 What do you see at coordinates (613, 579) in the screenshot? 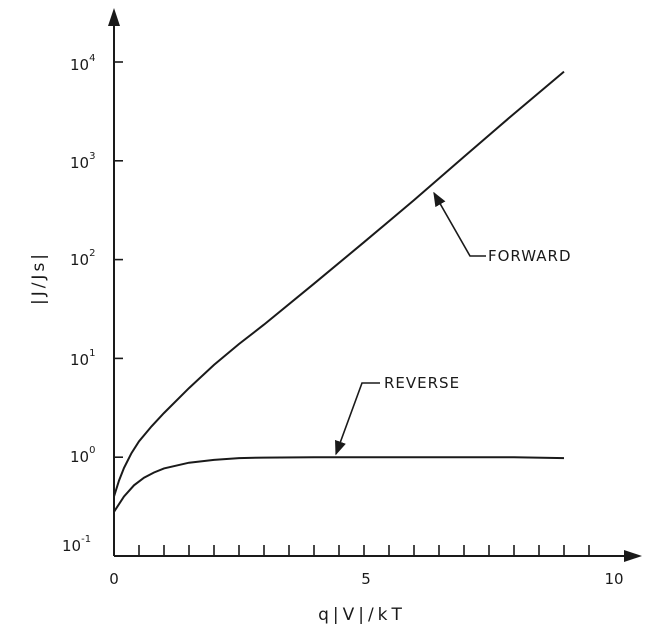
I see `x-tick-label: 10` at bounding box center [613, 579].